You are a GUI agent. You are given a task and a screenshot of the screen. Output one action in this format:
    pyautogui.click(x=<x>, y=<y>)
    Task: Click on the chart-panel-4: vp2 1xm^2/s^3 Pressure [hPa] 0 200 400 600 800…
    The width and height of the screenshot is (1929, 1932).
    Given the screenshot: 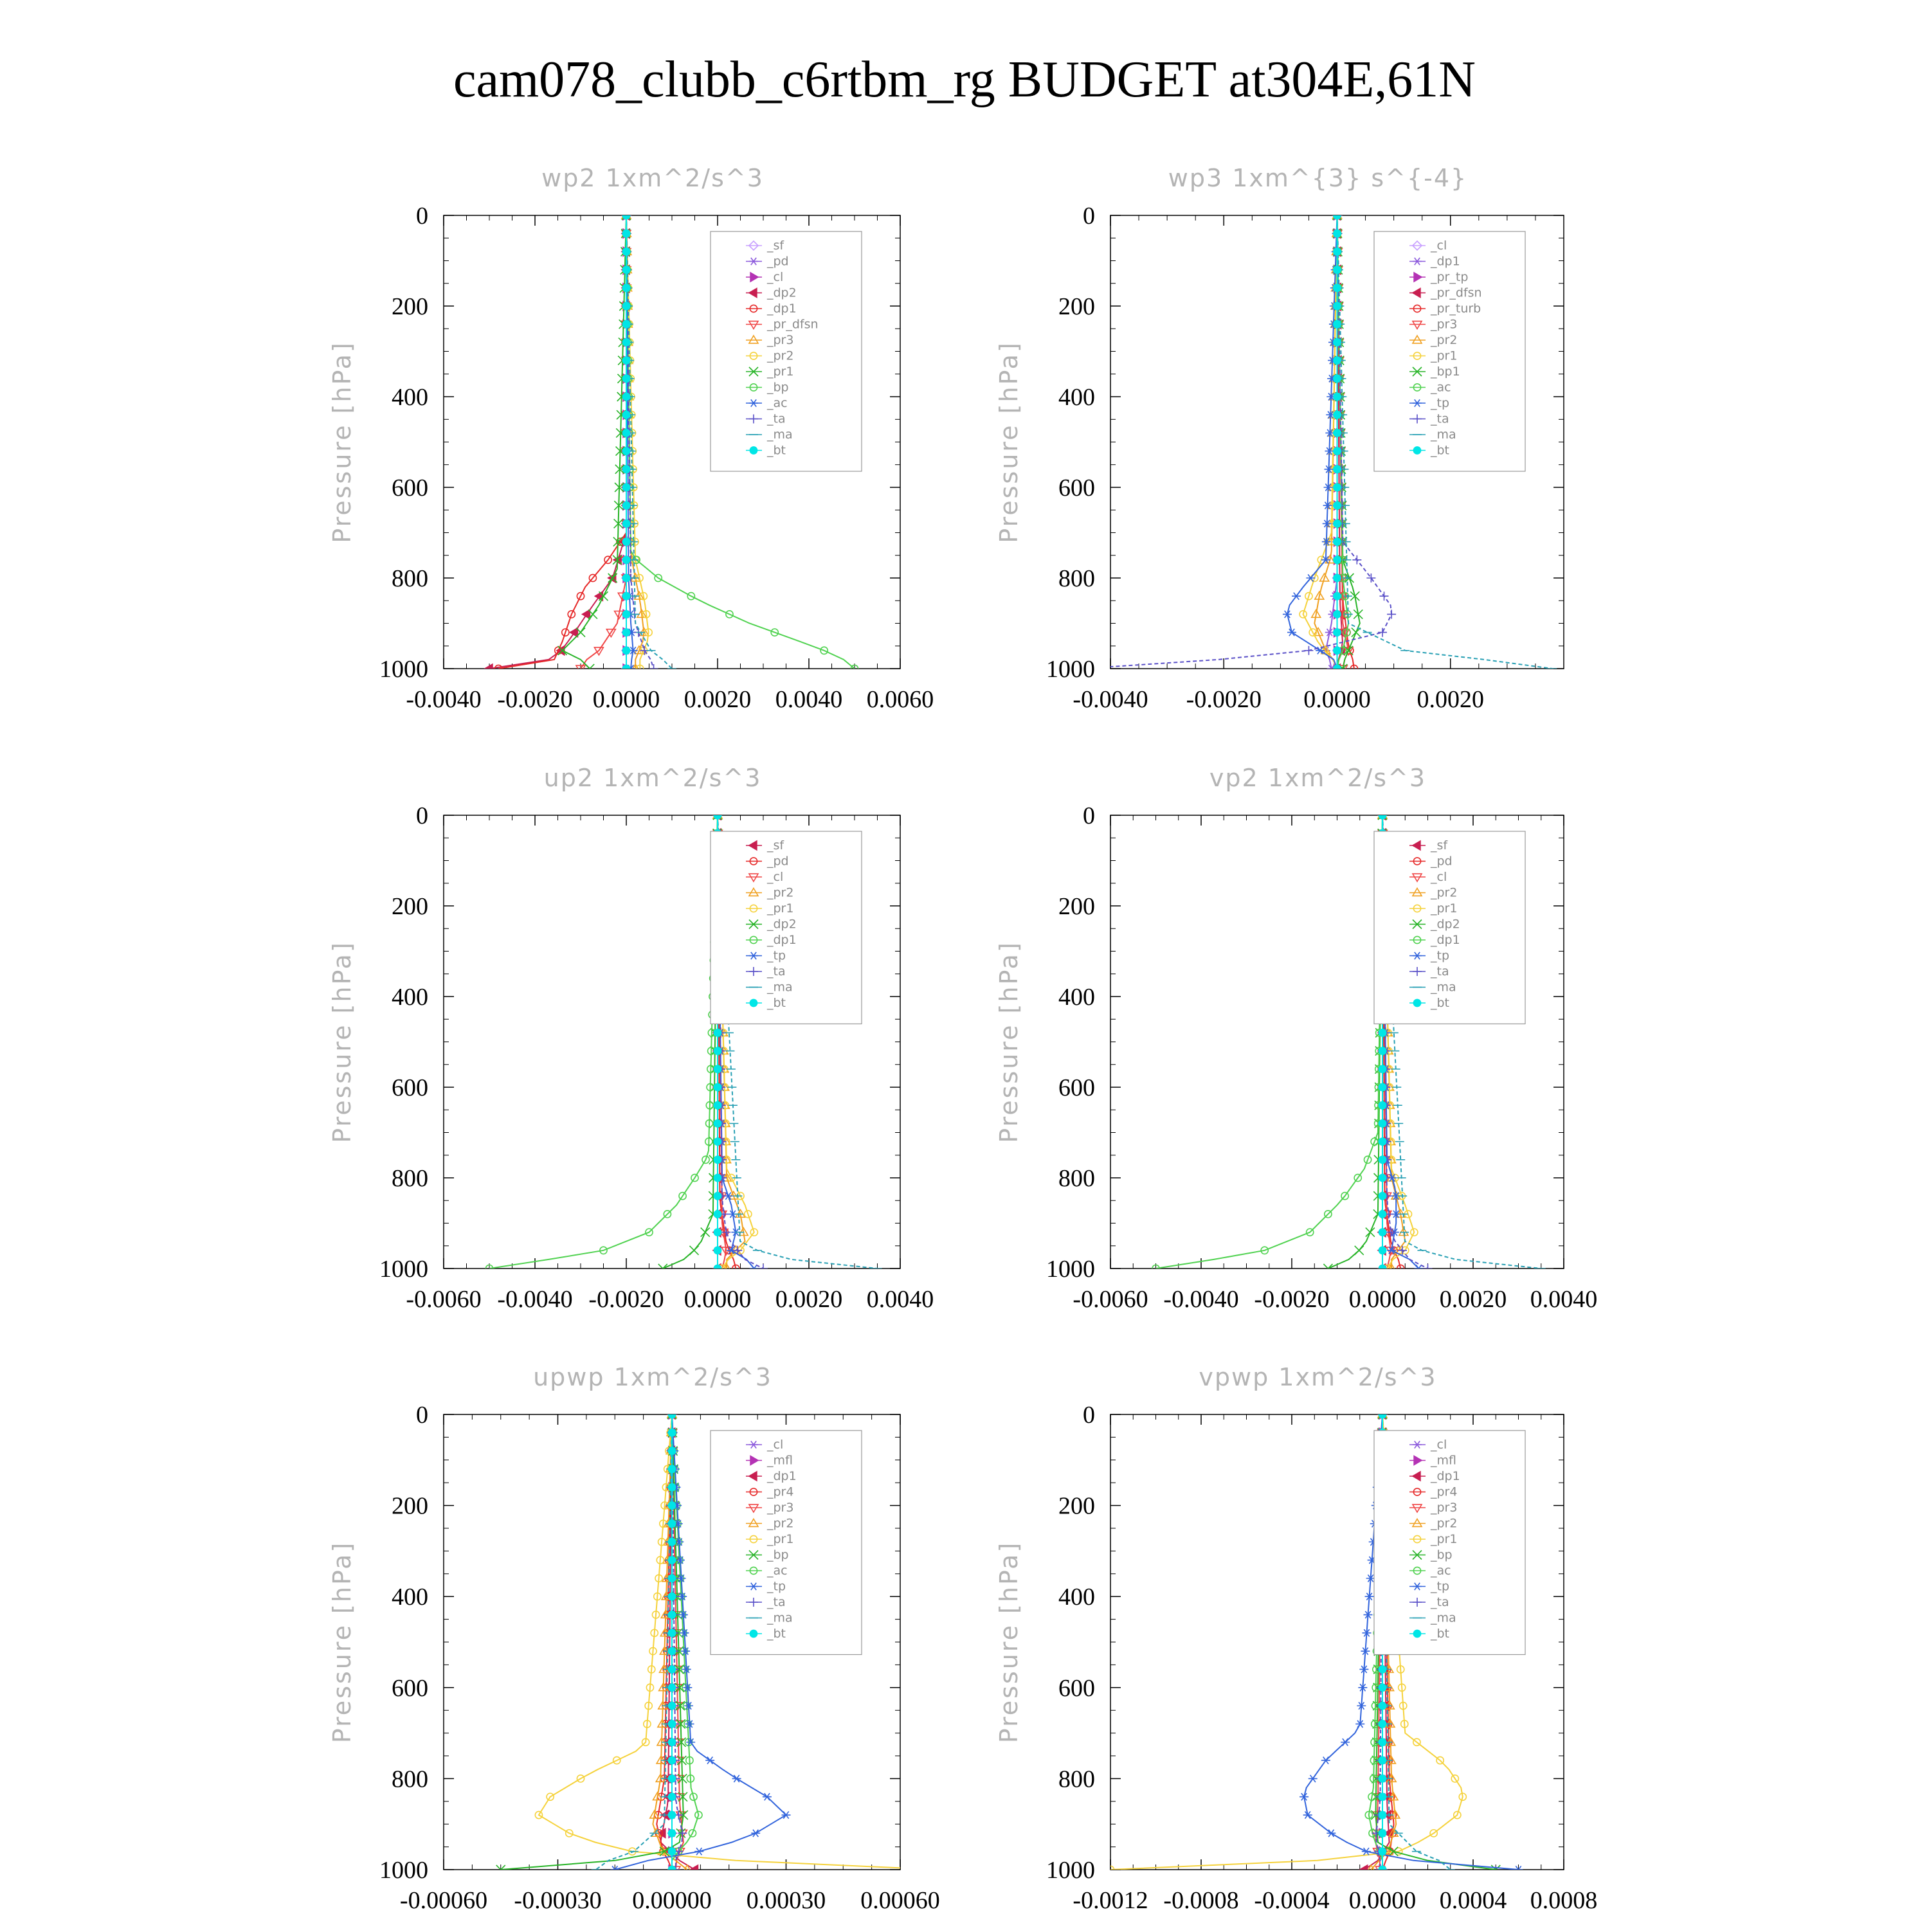 What is the action you would take?
    pyautogui.click(x=1296, y=1038)
    